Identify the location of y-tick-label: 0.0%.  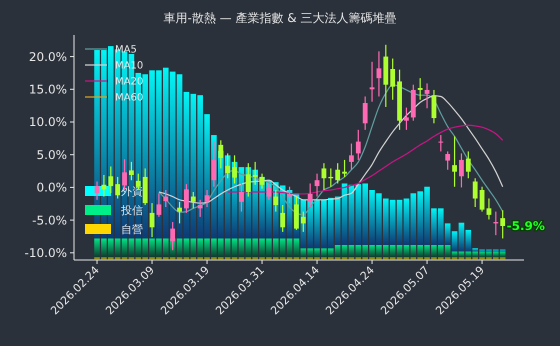
(51, 187).